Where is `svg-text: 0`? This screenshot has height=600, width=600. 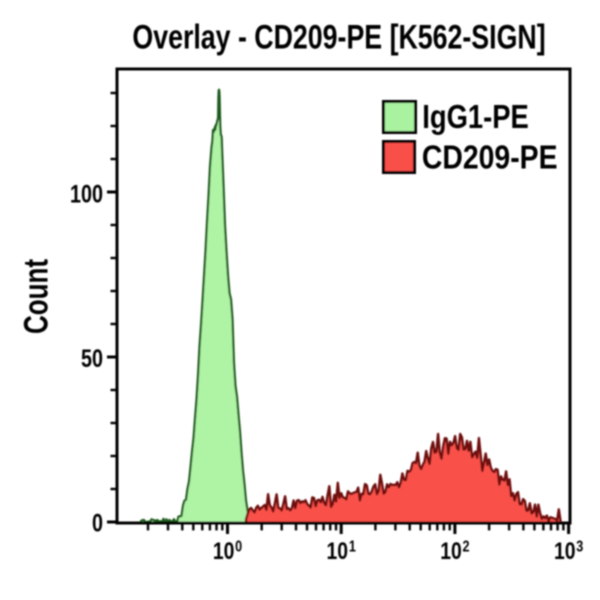 svg-text: 0 is located at coordinates (97, 523).